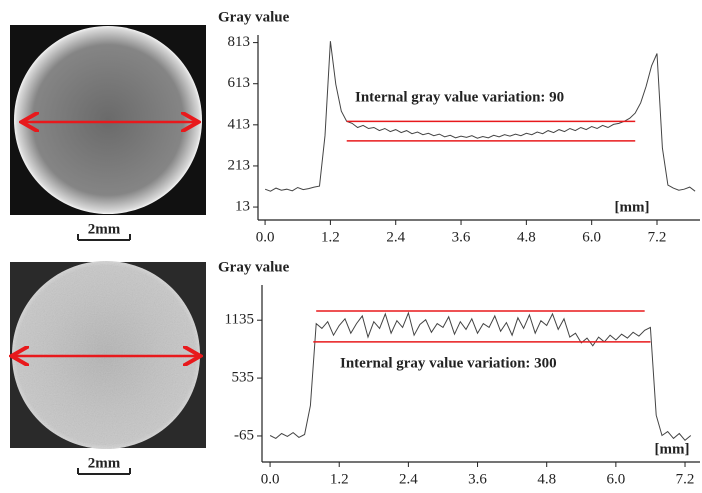 The width and height of the screenshot is (702, 493). I want to click on y-tick-label: 1135, so click(239, 320).